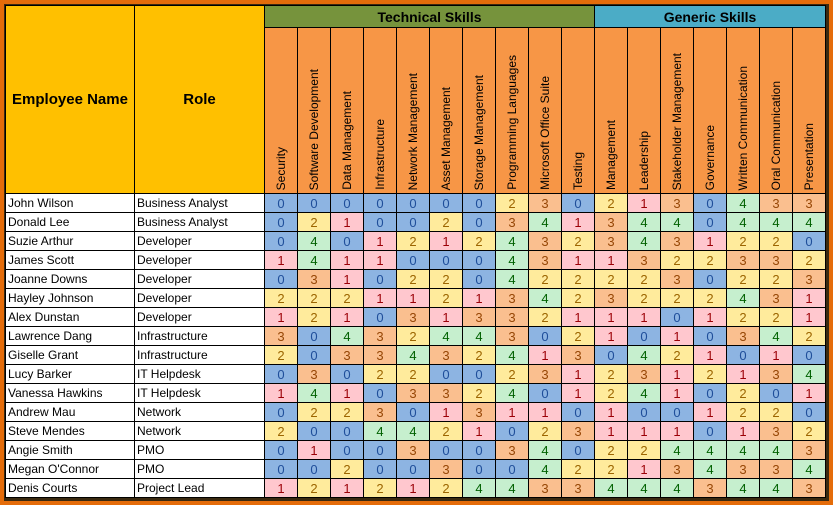 The height and width of the screenshot is (505, 833). I want to click on employee-name-cell: Angie Smith, so click(70, 450).